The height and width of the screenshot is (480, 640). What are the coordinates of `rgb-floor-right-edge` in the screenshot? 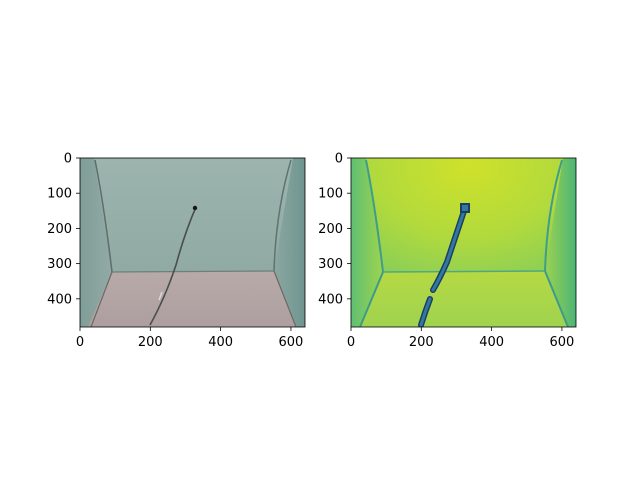 It's located at (285, 298).